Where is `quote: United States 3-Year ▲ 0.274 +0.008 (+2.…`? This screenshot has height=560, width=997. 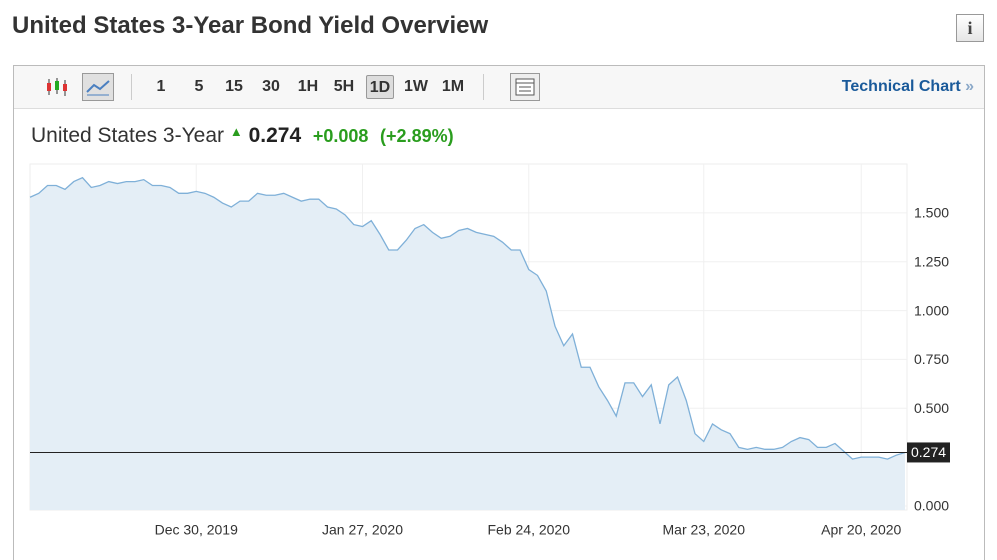 quote: United States 3-Year ▲ 0.274 +0.008 (+2.… is located at coordinates (242, 135).